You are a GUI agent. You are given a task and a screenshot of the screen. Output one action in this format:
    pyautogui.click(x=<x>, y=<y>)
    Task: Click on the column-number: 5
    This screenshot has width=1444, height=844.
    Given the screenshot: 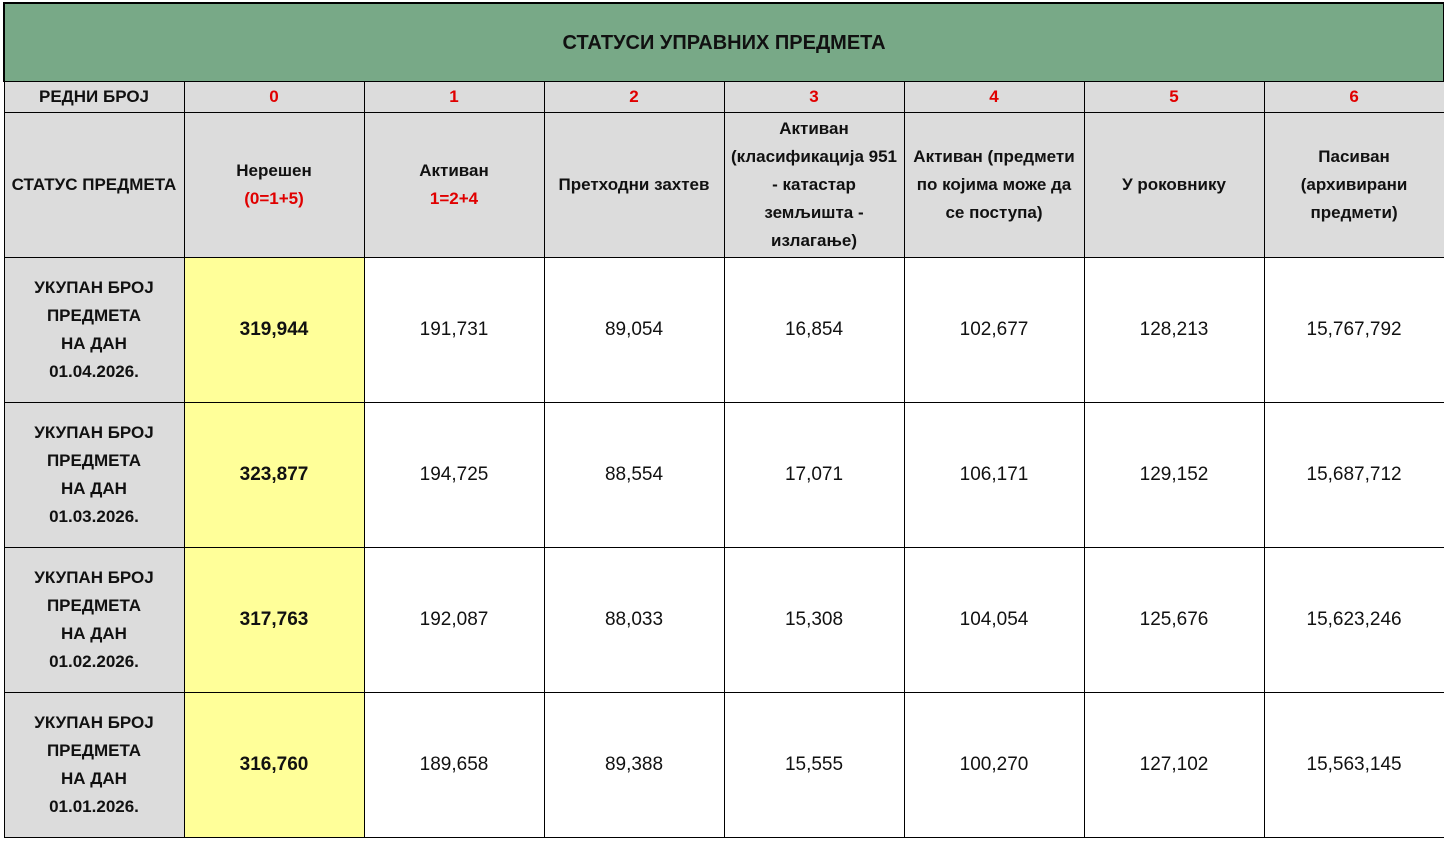 What is the action you would take?
    pyautogui.click(x=1174, y=97)
    